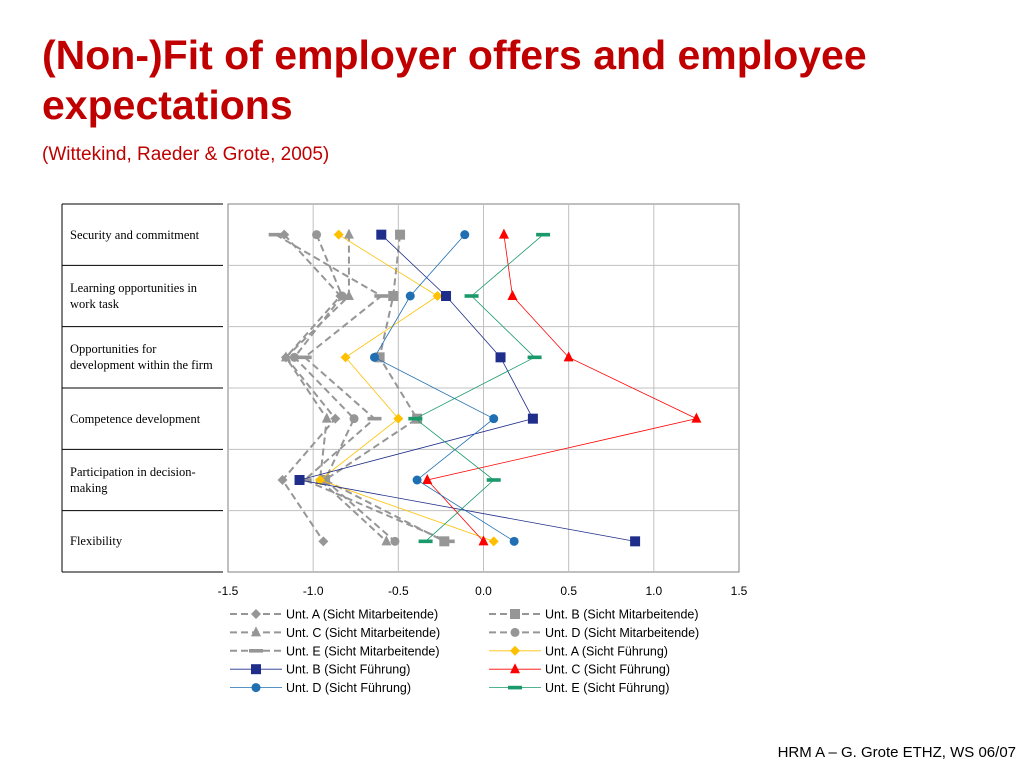 Image resolution: width=1024 pixels, height=768 pixels. Describe the element at coordinates (739, 591) in the screenshot. I see `x-tick-label: 1.5` at that location.